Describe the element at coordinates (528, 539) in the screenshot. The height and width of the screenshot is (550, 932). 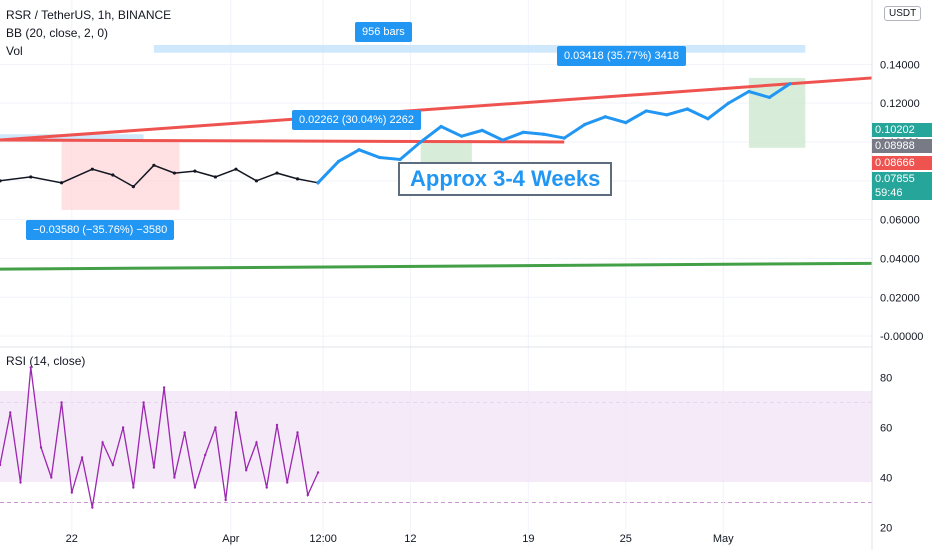
I see `time-tick-label: 19` at that location.